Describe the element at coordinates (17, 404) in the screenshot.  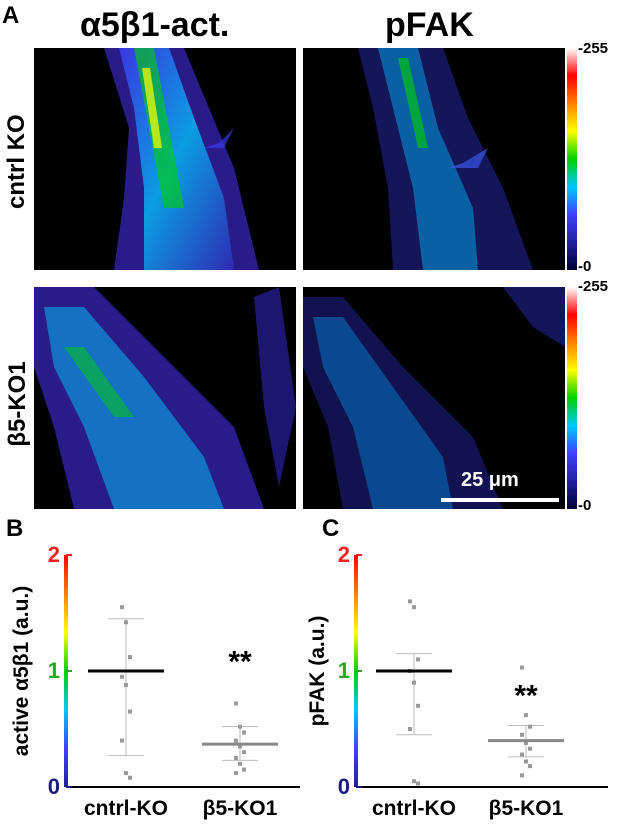
I see `row-label-b5ko1: β5-KO1` at that location.